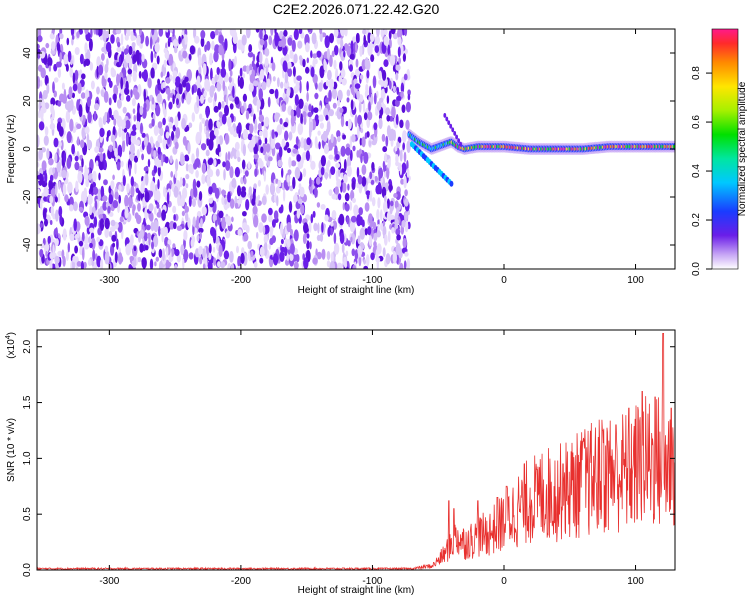 The width and height of the screenshot is (750, 605). What do you see at coordinates (27, 53) in the screenshot?
I see `spectrogram-y-tick-label: 40` at bounding box center [27, 53].